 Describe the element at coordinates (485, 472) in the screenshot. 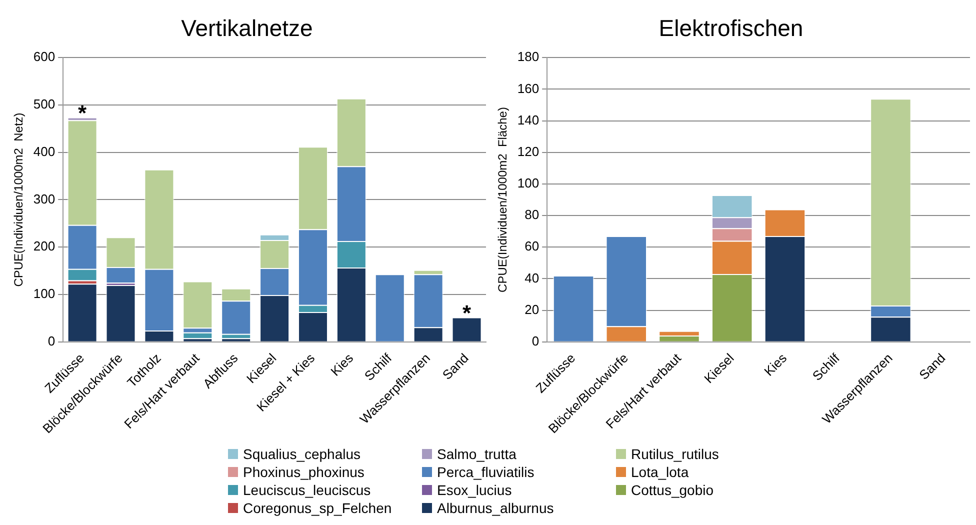

I see `legend-label: Perca_fluviatilis` at that location.